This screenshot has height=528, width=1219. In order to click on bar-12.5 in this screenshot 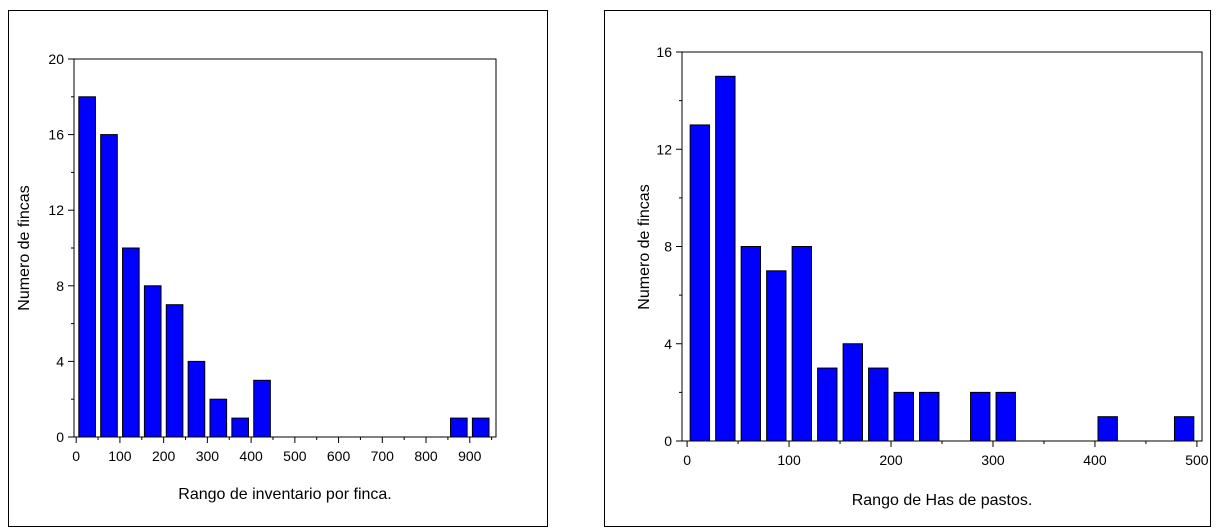, I will do `click(700, 283)`.